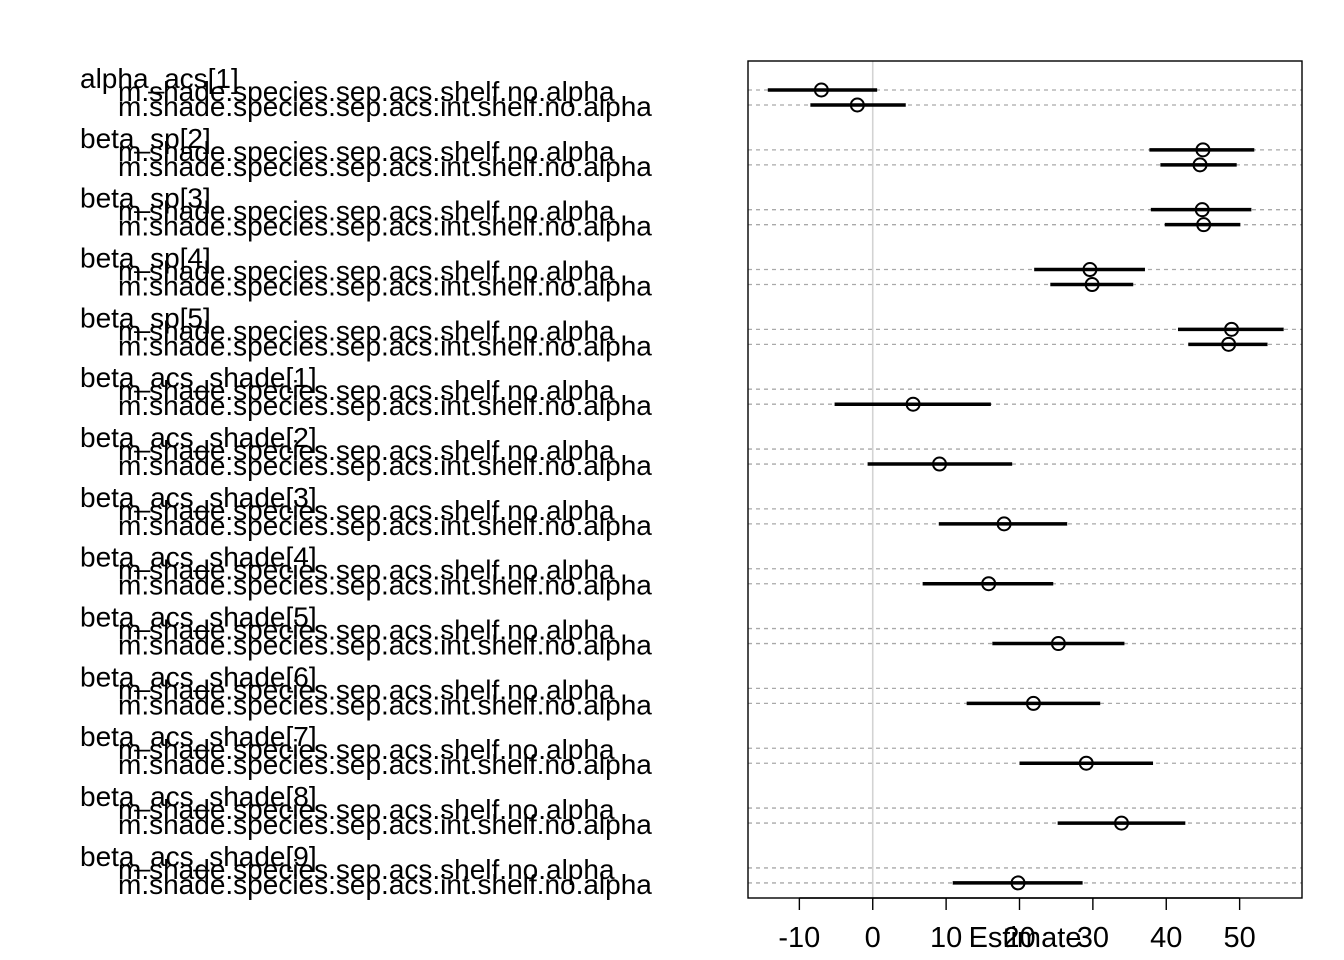 The image size is (1344, 960). I want to click on parameter-label: beta_acs_shade[4], so click(198, 557).